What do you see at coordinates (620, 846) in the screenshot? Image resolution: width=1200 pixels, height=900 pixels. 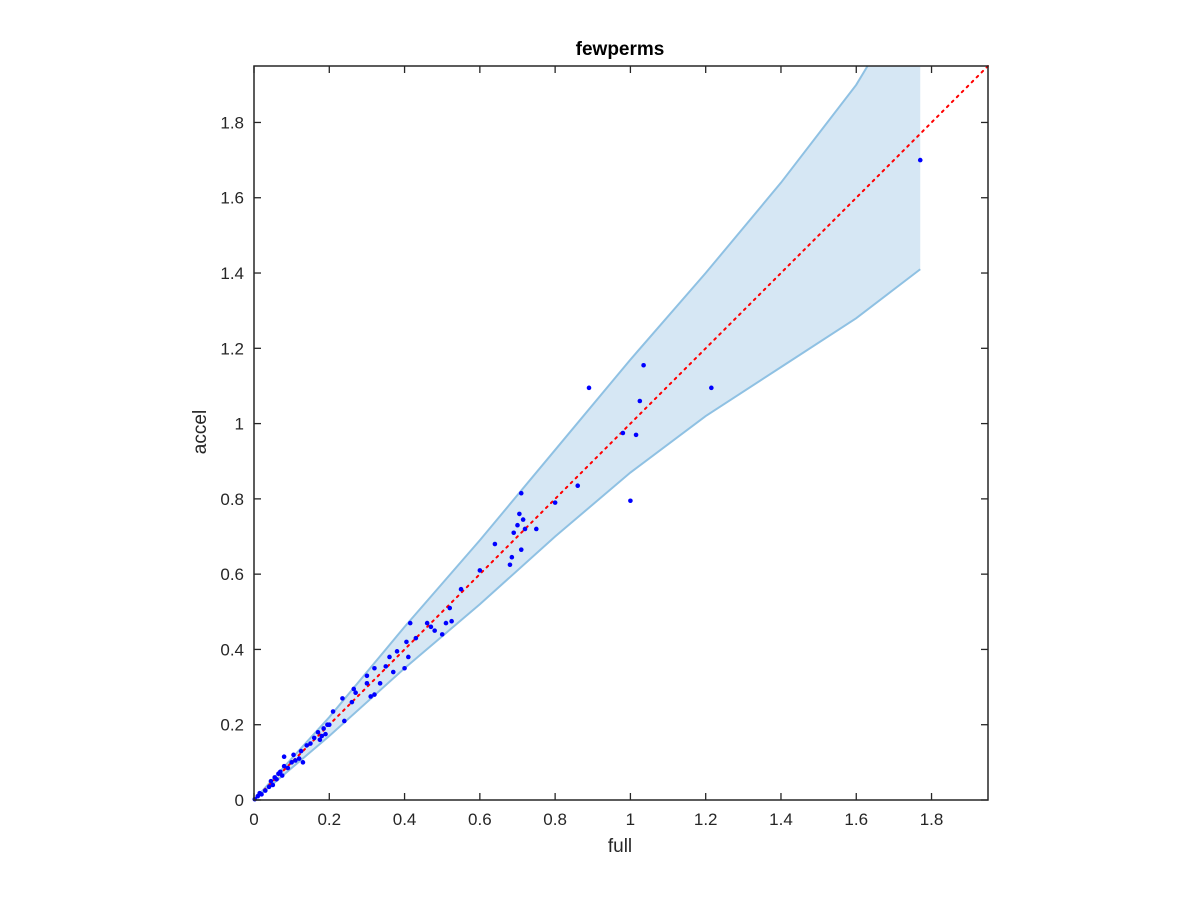 I see `x-axis-label: full` at bounding box center [620, 846].